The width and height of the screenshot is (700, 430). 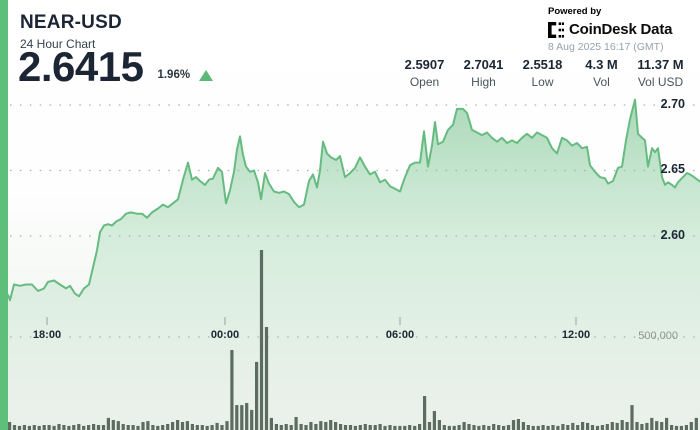 I want to click on powered-by-label: Powered by, so click(x=575, y=11).